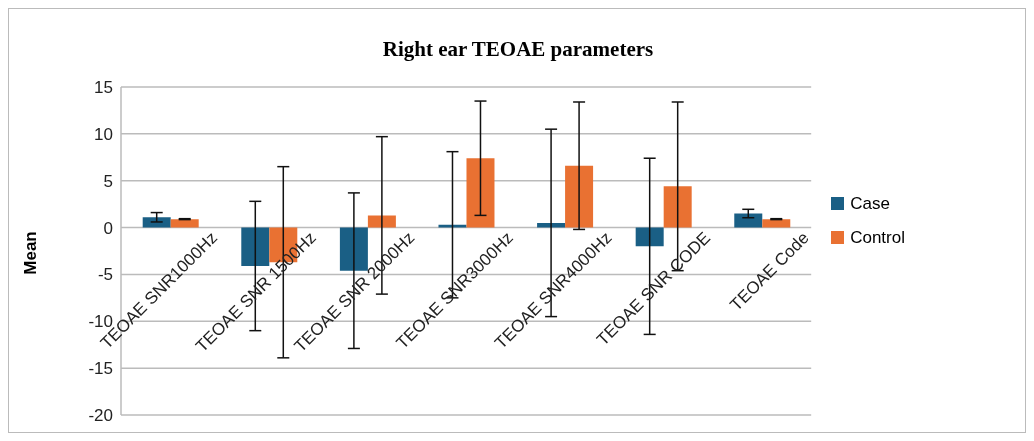 This screenshot has width=1034, height=441. Describe the element at coordinates (100, 369) in the screenshot. I see `y-tick-label: -15` at that location.